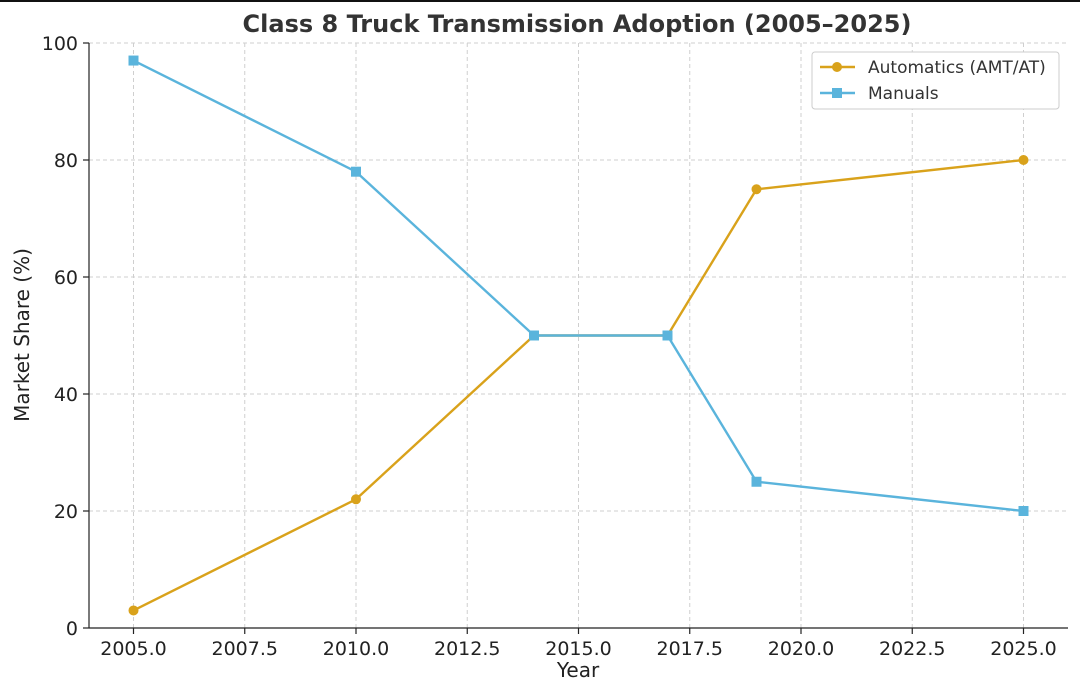 The image size is (1080, 694). I want to click on x-tick-label: 2005.0, so click(133, 649).